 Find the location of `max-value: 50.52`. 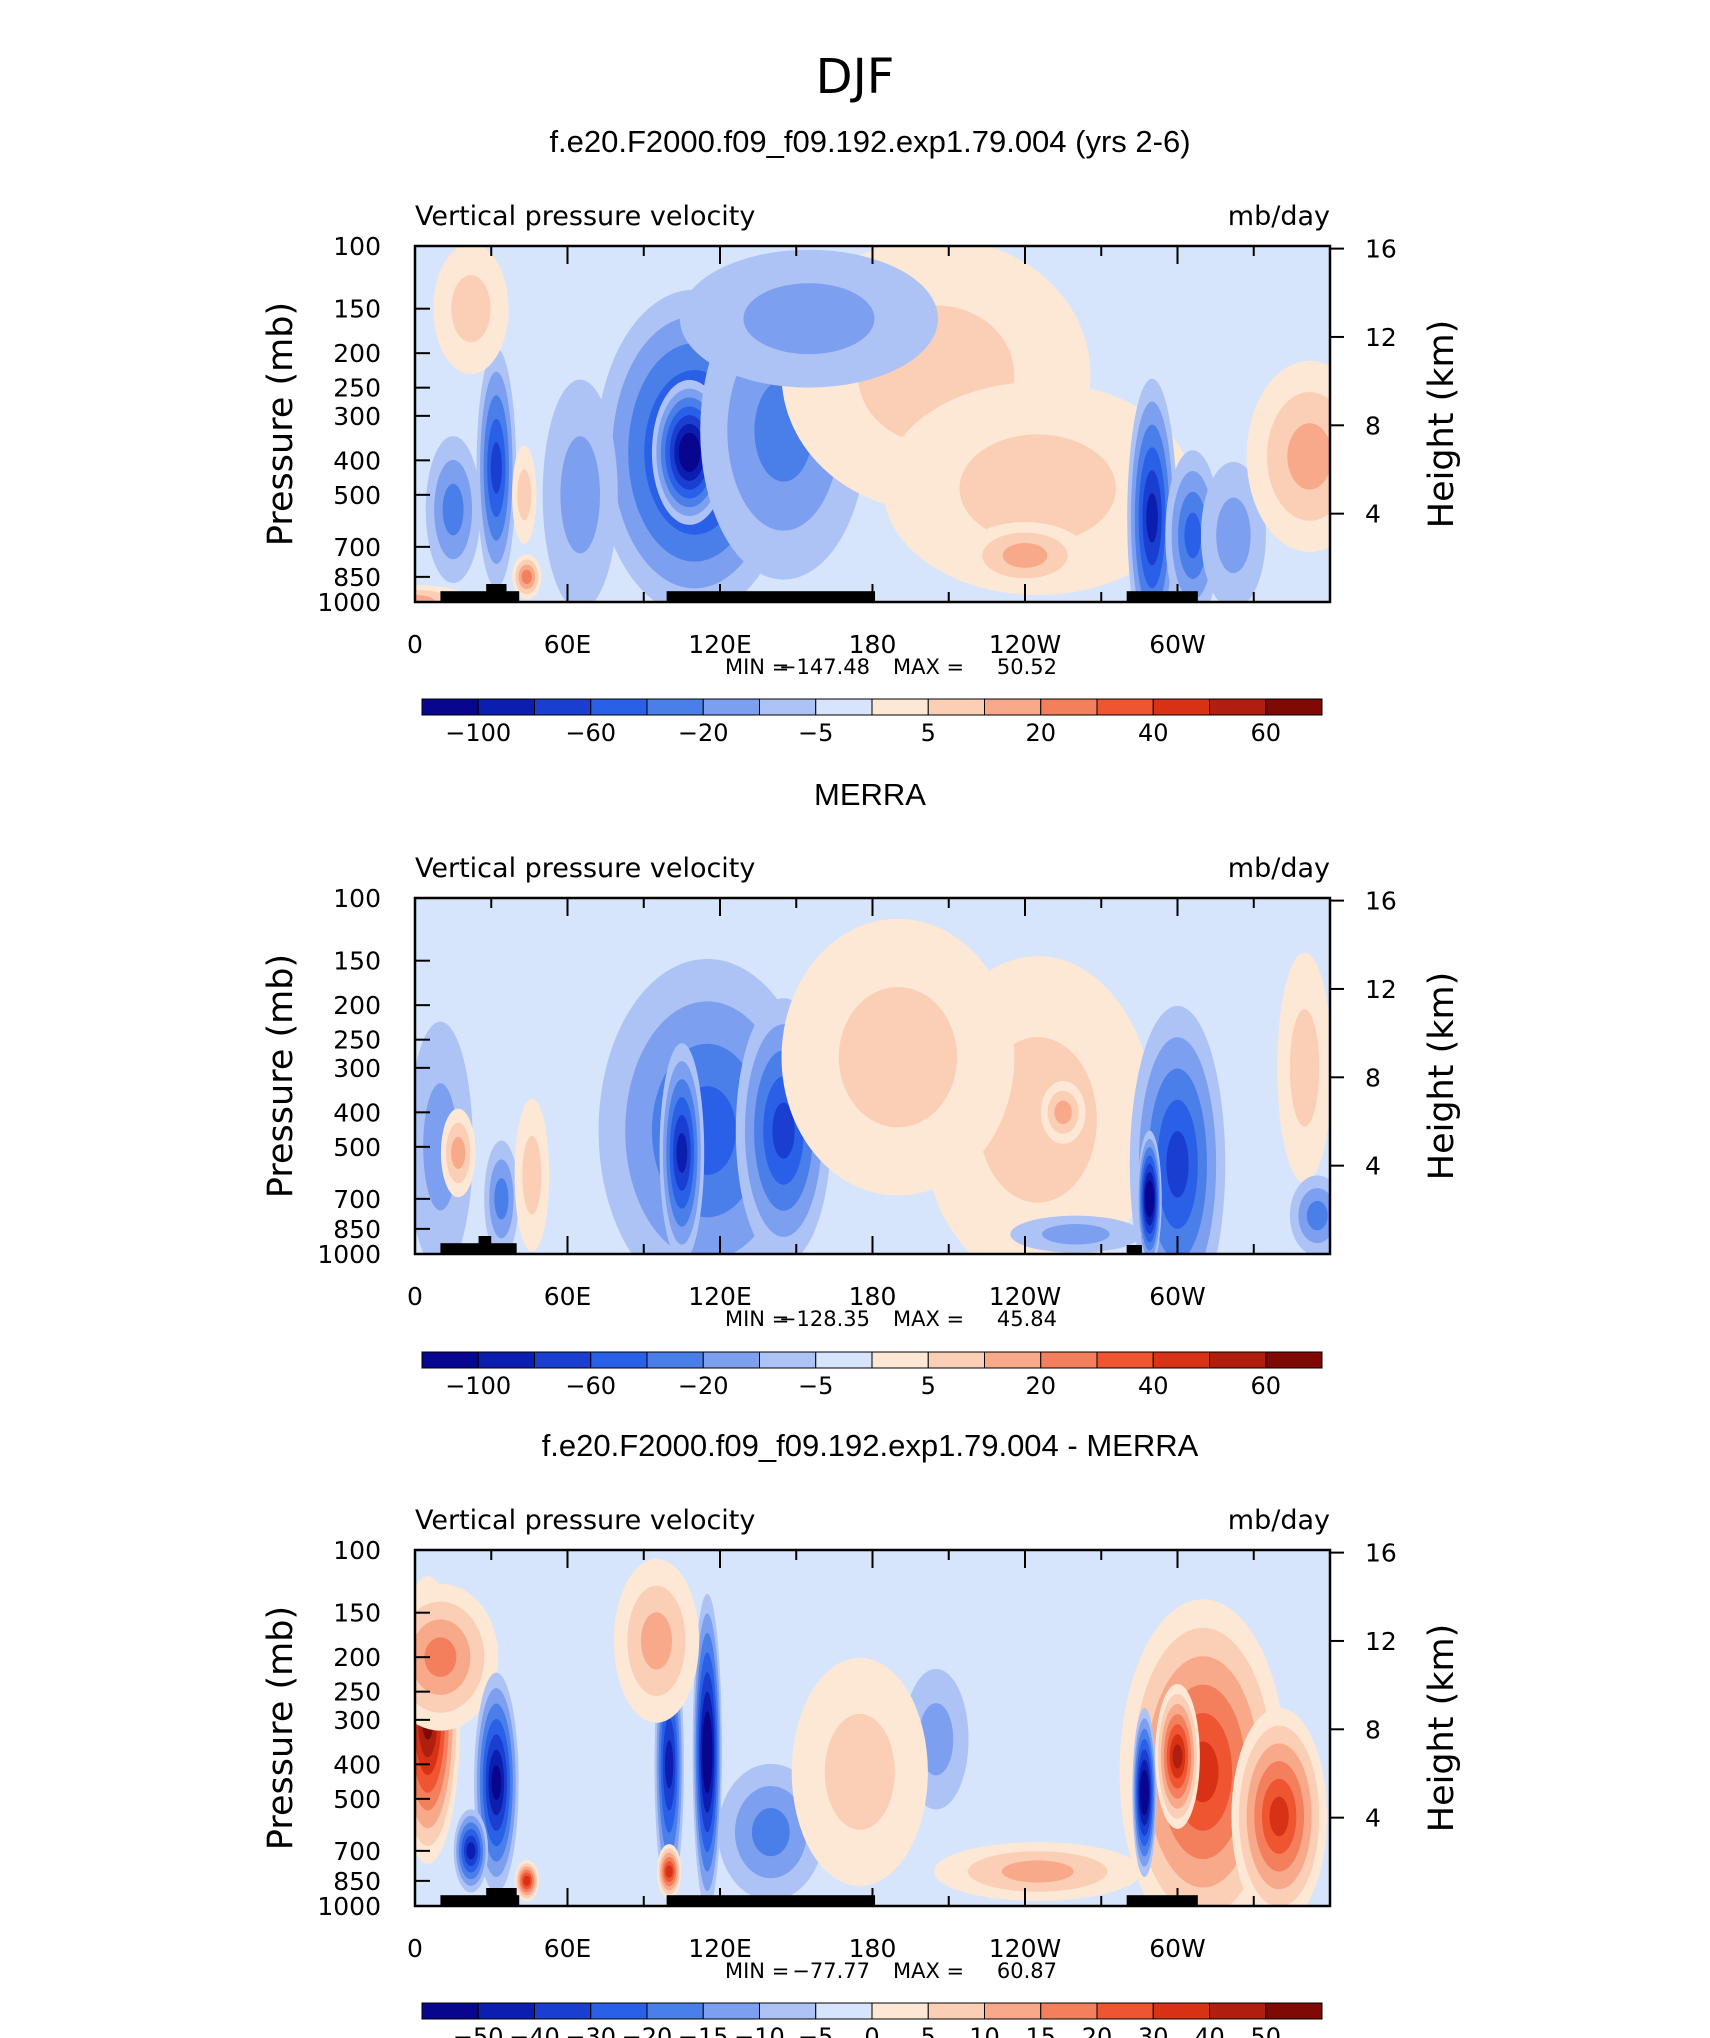

max-value: 50.52 is located at coordinates (1027, 667).